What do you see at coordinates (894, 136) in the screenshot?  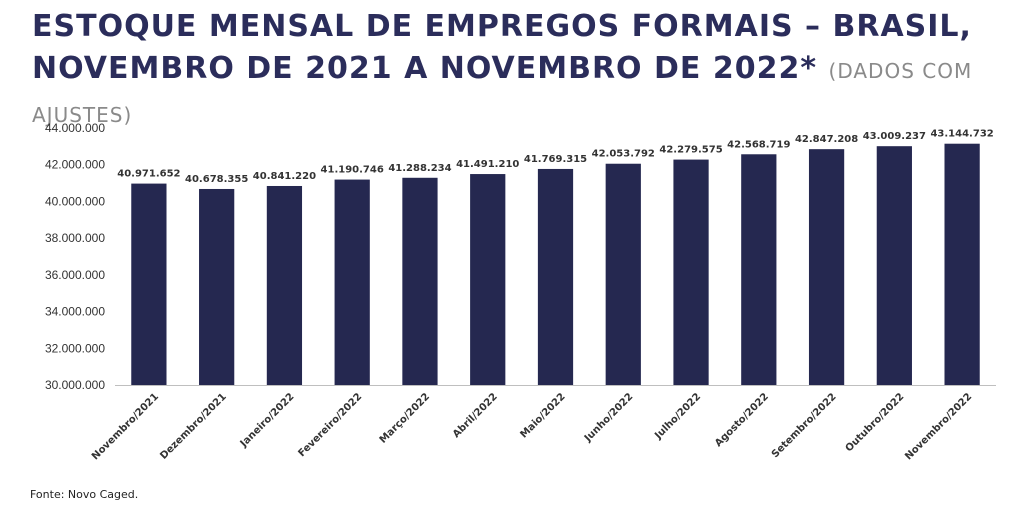 I see `bar-value-label: 43.009.237` at bounding box center [894, 136].